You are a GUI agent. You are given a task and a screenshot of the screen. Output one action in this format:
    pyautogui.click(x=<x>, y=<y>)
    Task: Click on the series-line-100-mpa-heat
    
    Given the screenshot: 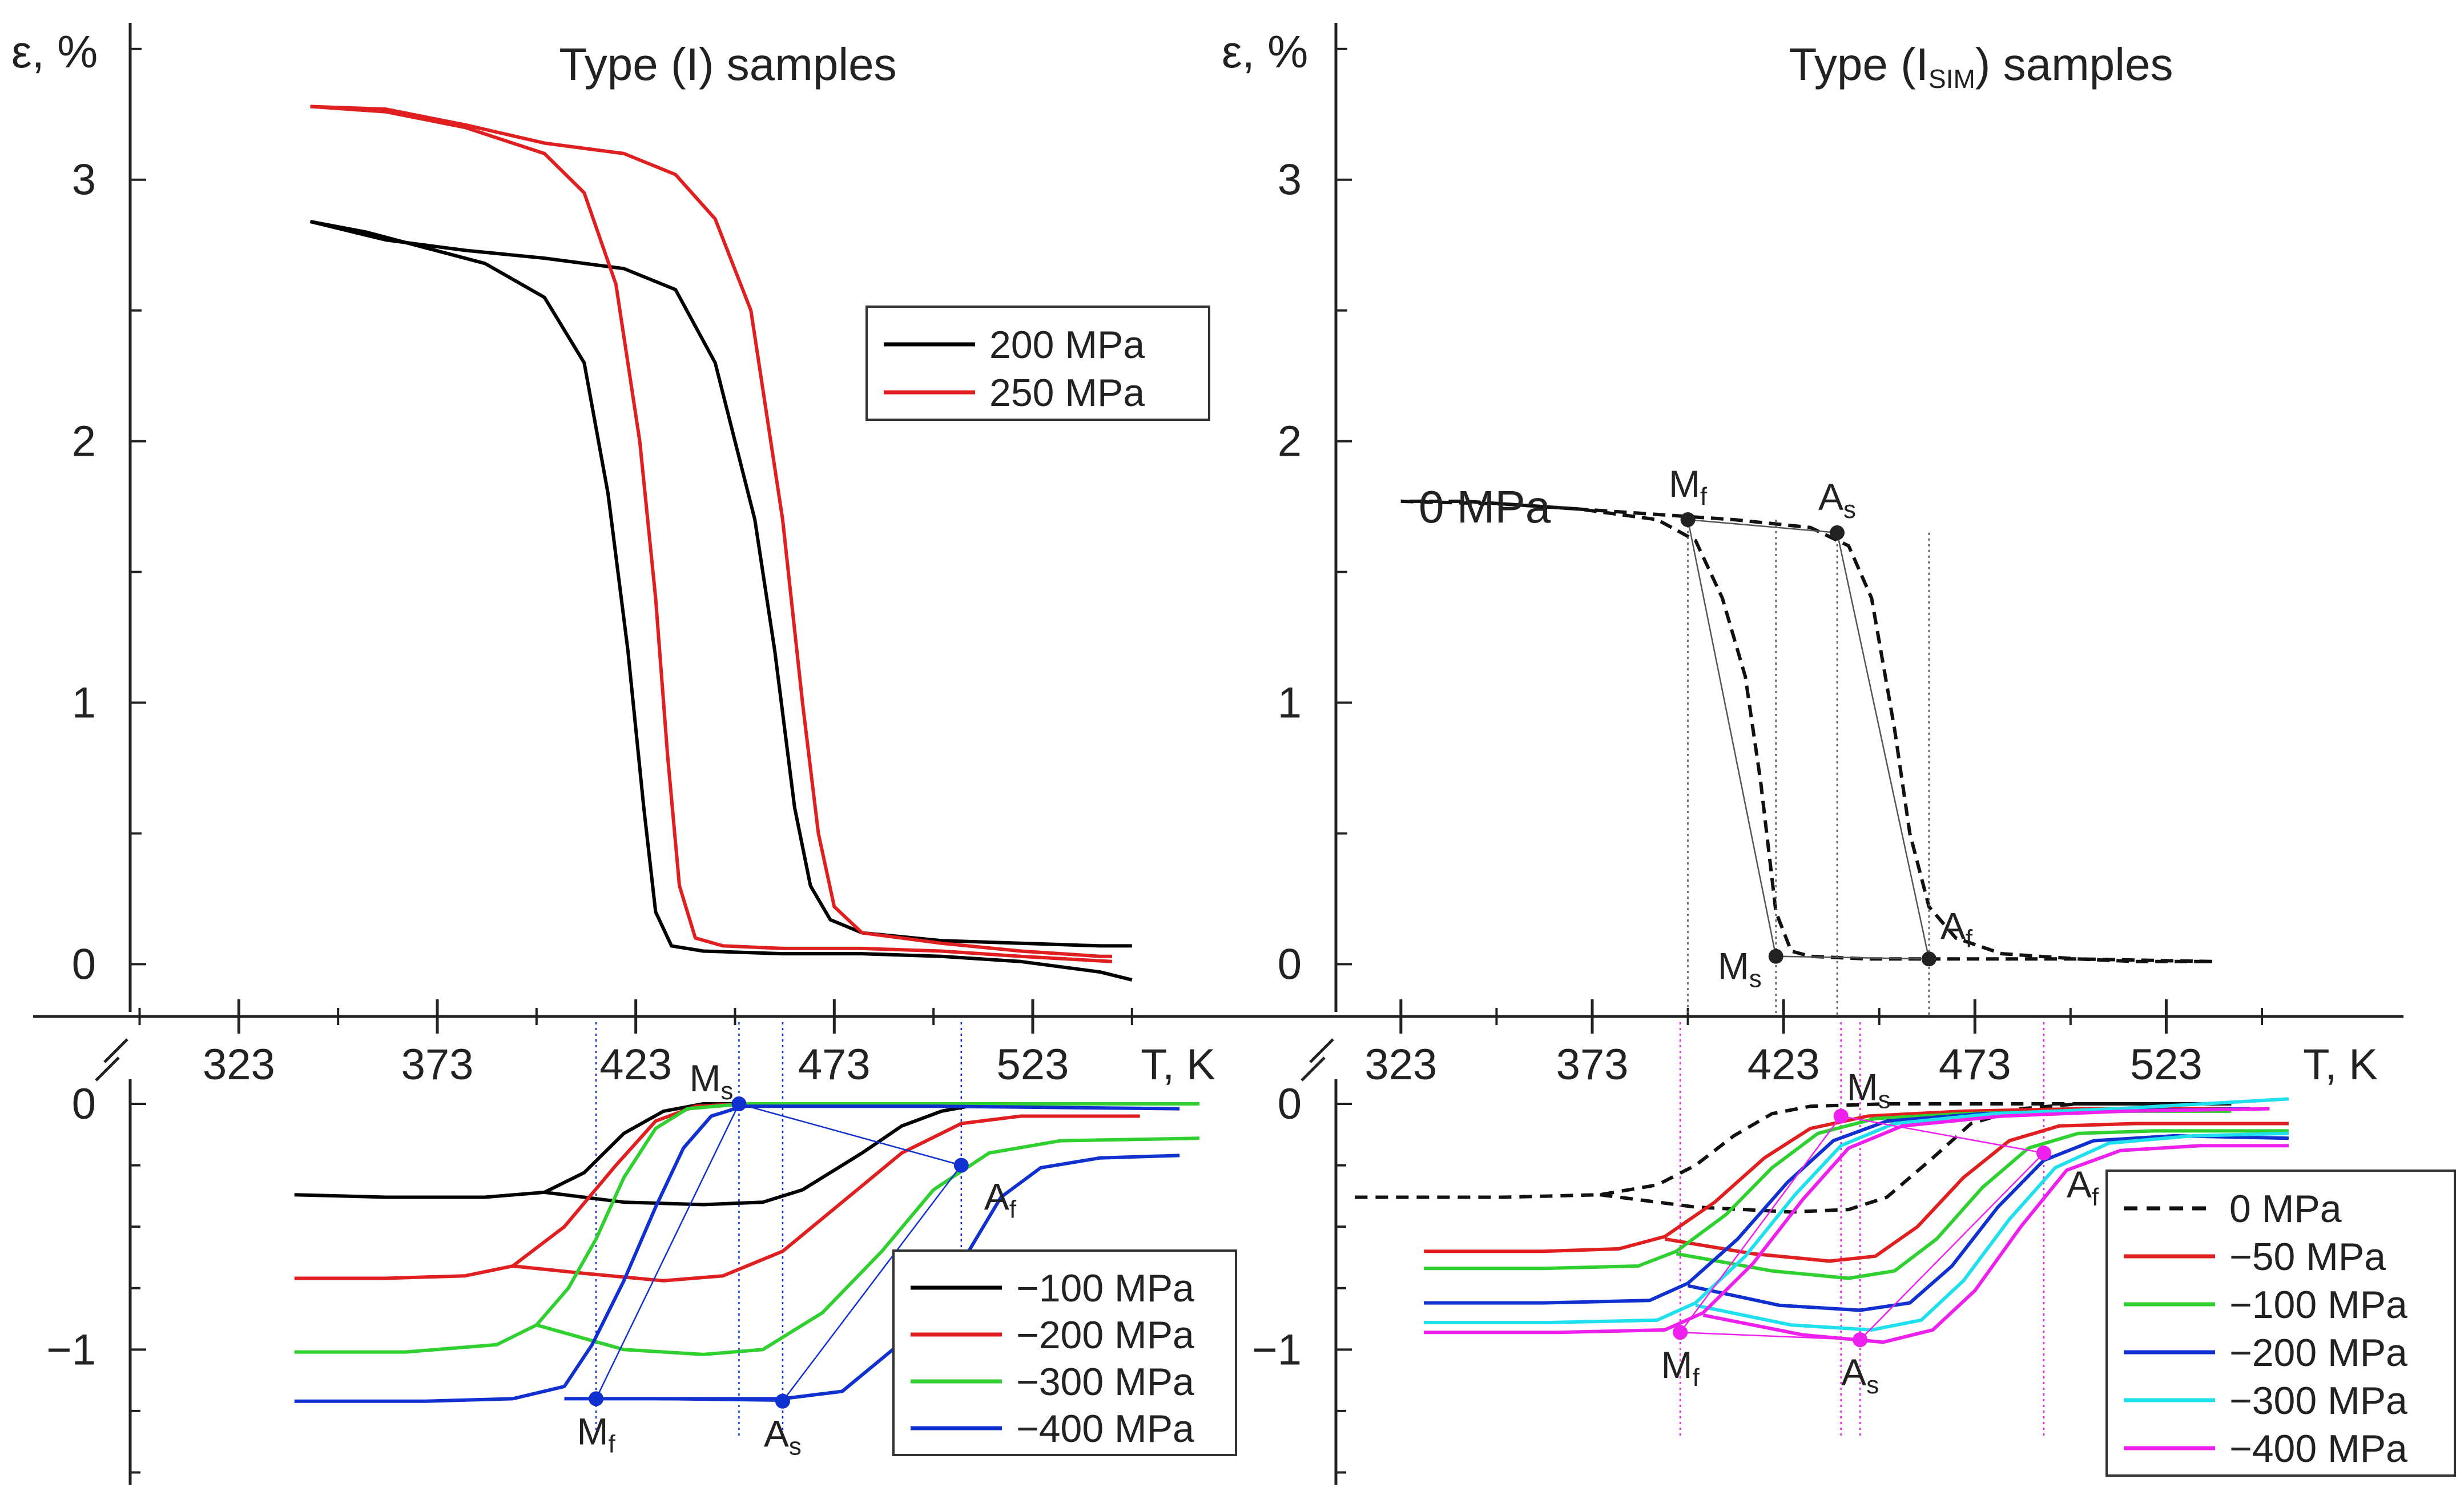 What is the action you would take?
    pyautogui.click(x=1982, y=1204)
    